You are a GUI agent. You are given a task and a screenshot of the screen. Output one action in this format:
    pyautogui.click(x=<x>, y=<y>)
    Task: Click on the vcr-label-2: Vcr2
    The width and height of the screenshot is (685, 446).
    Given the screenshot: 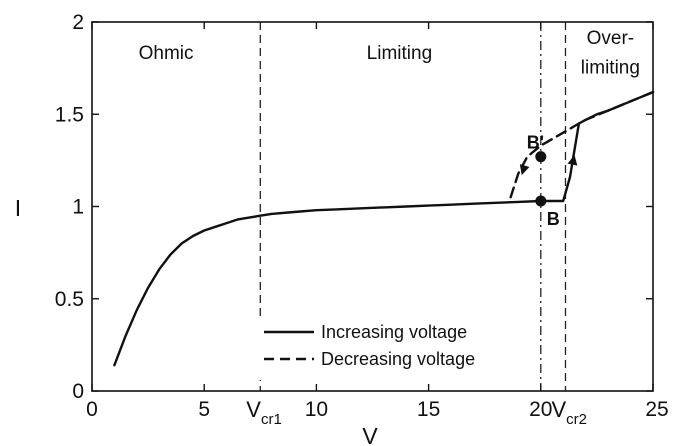 What is the action you would take?
    pyautogui.click(x=569, y=412)
    